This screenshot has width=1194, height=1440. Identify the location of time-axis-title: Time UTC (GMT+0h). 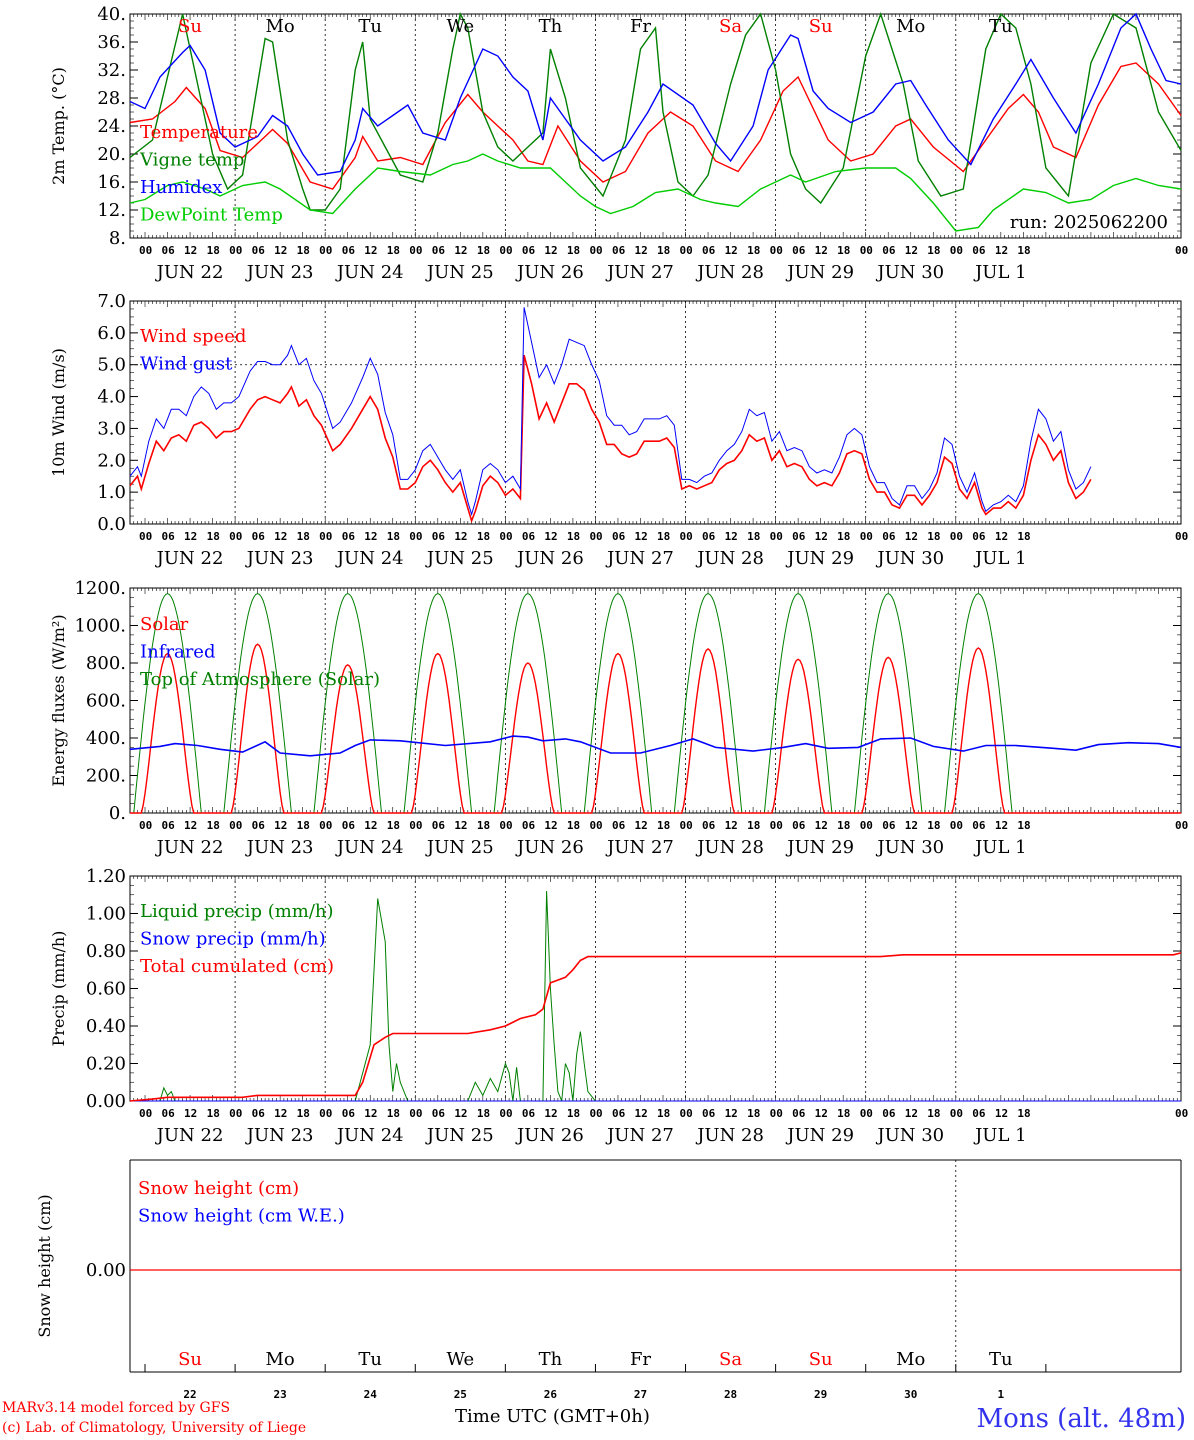
(552, 1416).